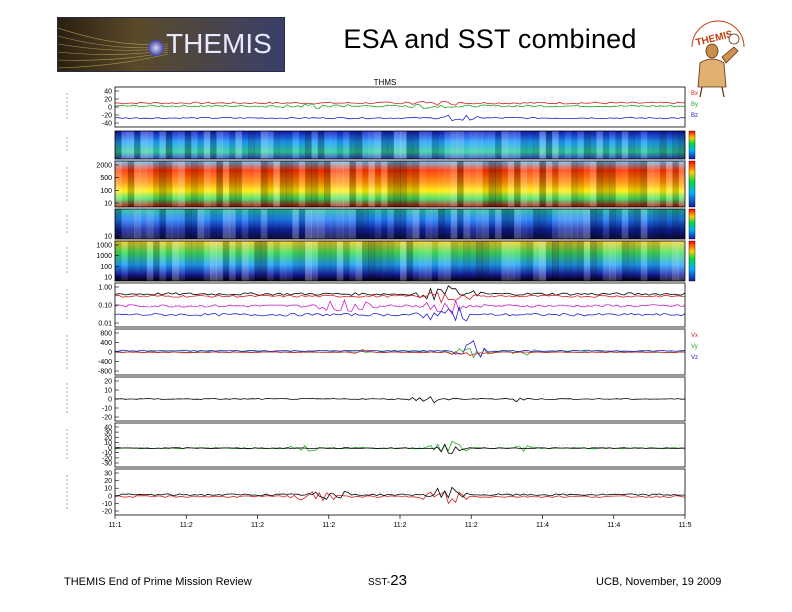 This screenshot has width=792, height=612. What do you see at coordinates (376, 399) in the screenshot?
I see `panel-ex: 20 10 0 -10 -20` at bounding box center [376, 399].